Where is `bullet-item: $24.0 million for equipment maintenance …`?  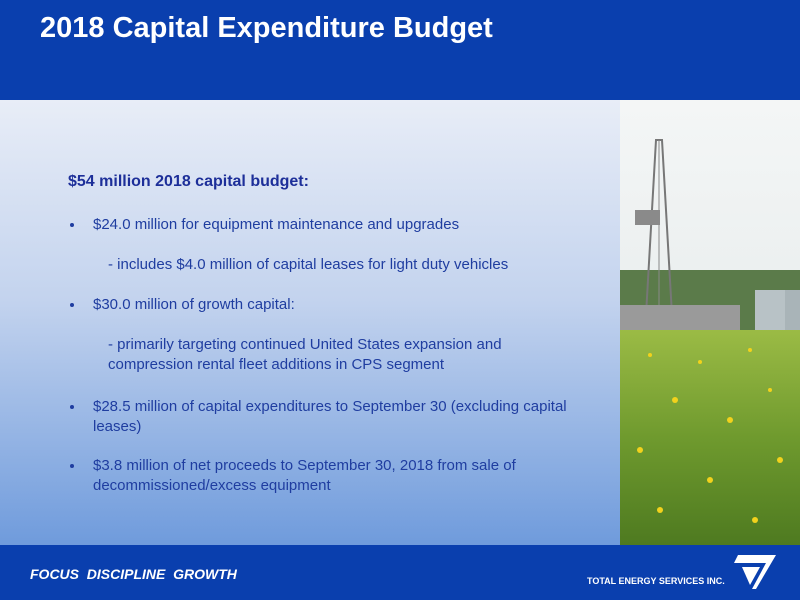 bullet-item: $24.0 million for equipment maintenance … is located at coordinates (324, 225).